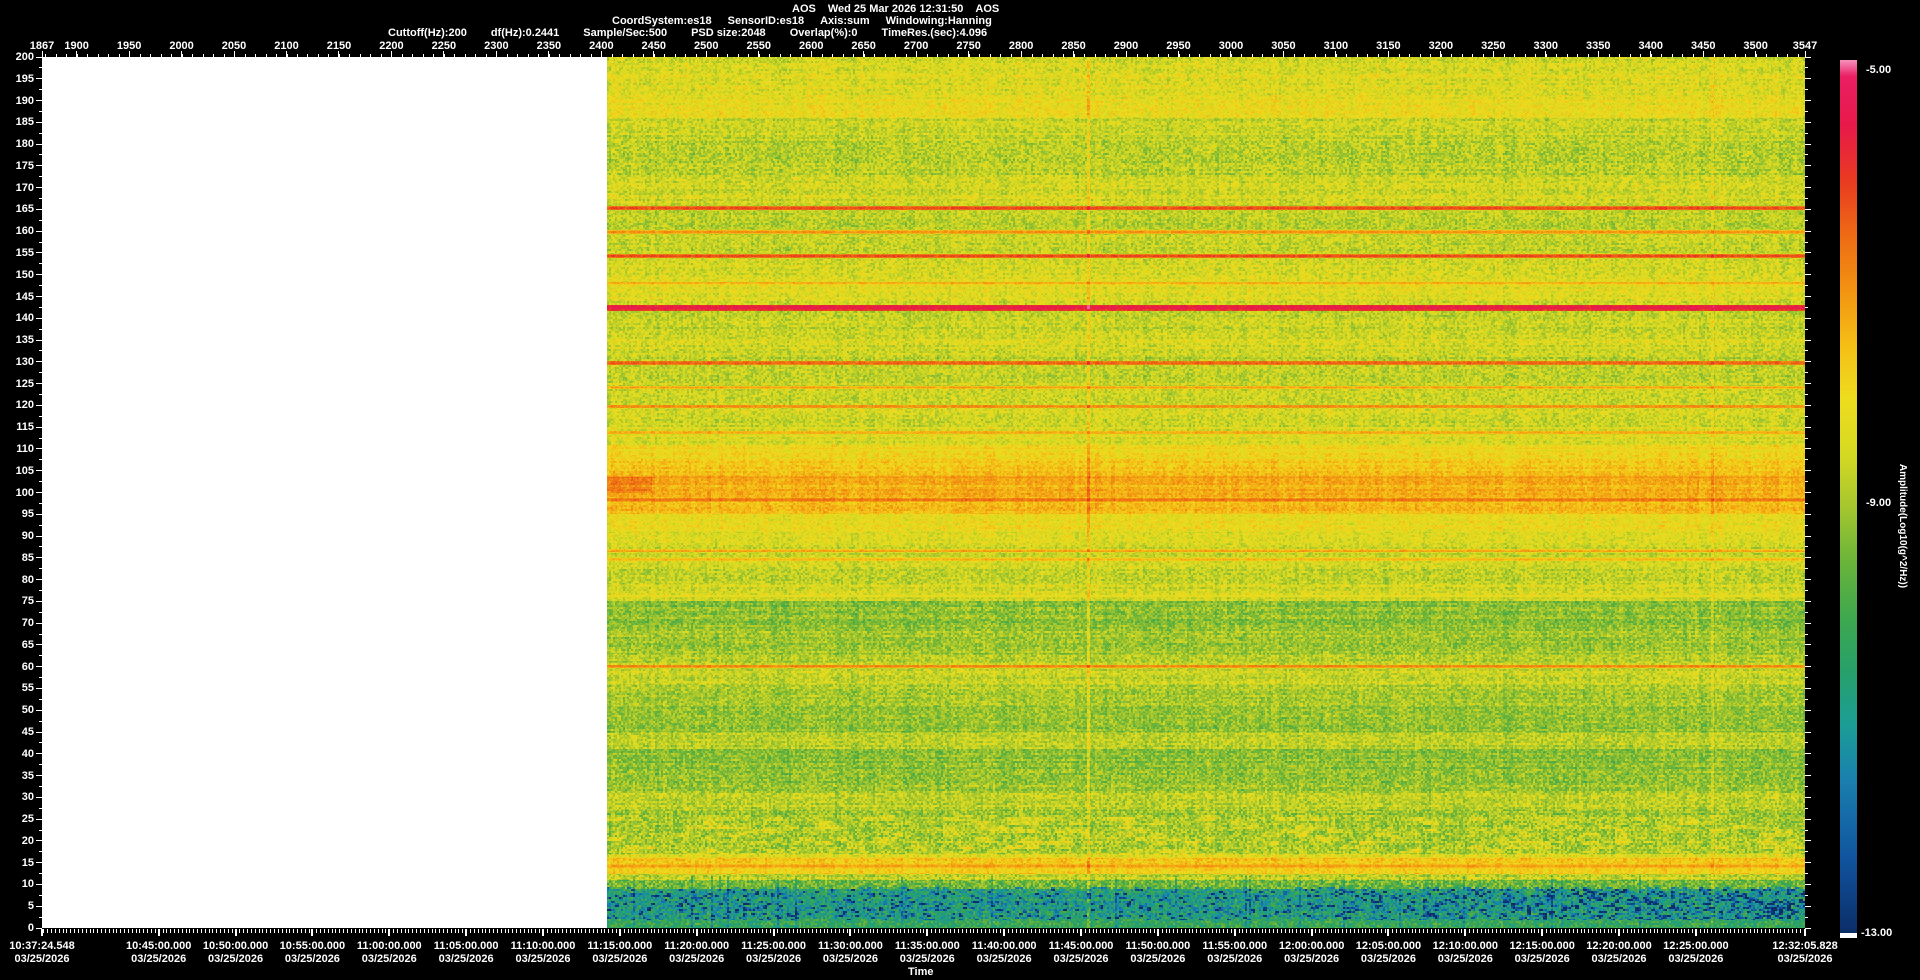 This screenshot has height=980, width=1920. Describe the element at coordinates (728, 33) in the screenshot. I see `header-segment: PSD size:2048` at that location.